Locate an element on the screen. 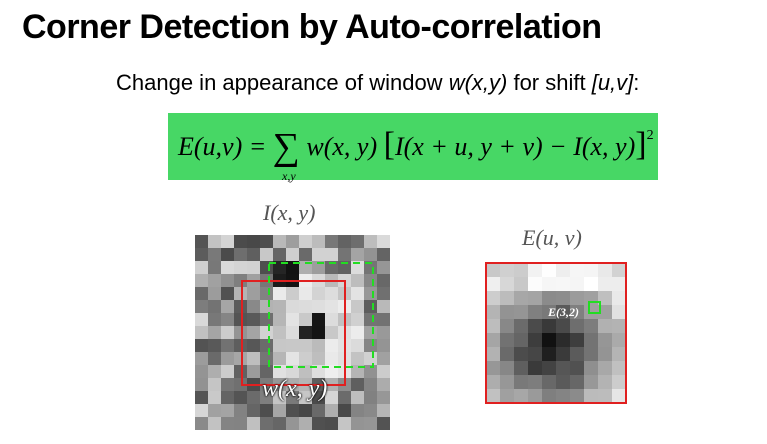 The height and width of the screenshot is (444, 767). shifted-window-green is located at coordinates (321, 315).